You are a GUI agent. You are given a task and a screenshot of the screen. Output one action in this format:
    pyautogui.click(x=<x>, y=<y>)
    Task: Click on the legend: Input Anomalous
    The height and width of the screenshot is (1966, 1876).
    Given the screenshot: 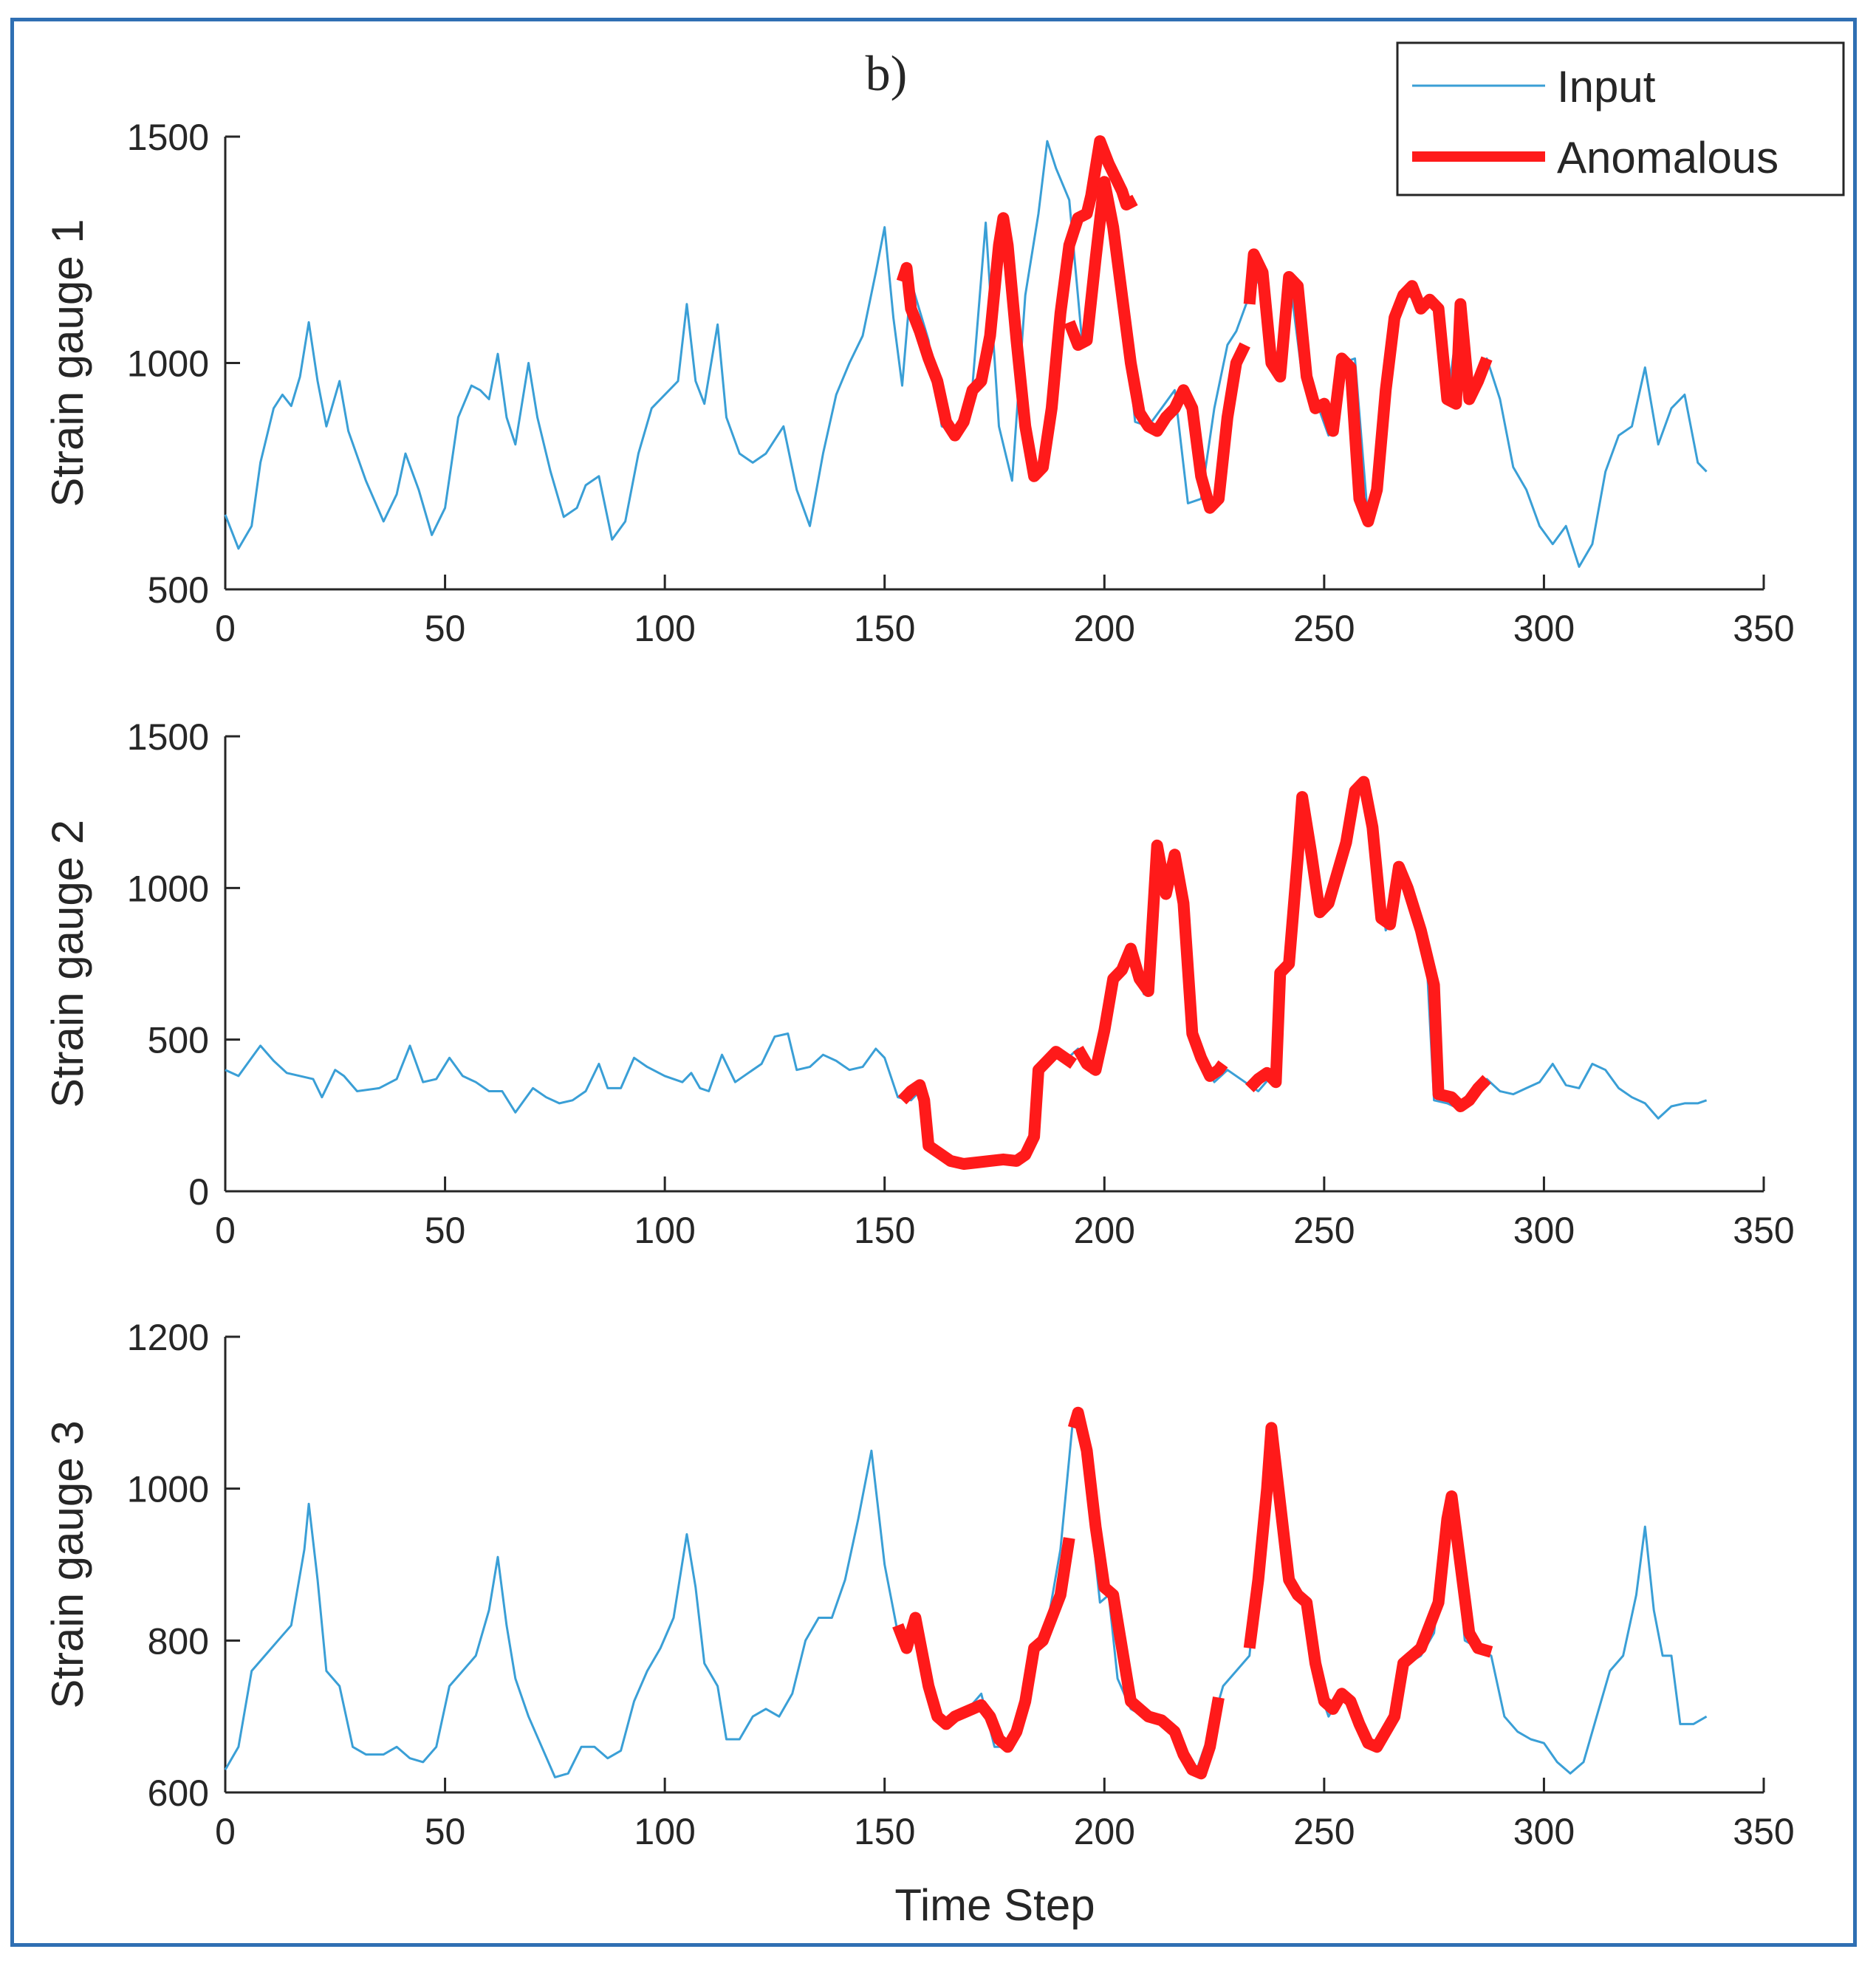 What is the action you would take?
    pyautogui.click(x=1620, y=118)
    